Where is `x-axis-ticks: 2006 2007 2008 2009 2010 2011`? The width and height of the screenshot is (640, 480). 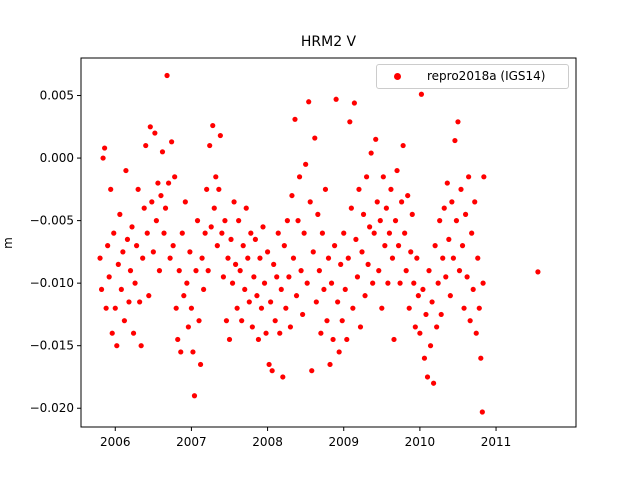 x-axis-ticks: 2006 2007 2008 2009 2010 2011 is located at coordinates (305, 438).